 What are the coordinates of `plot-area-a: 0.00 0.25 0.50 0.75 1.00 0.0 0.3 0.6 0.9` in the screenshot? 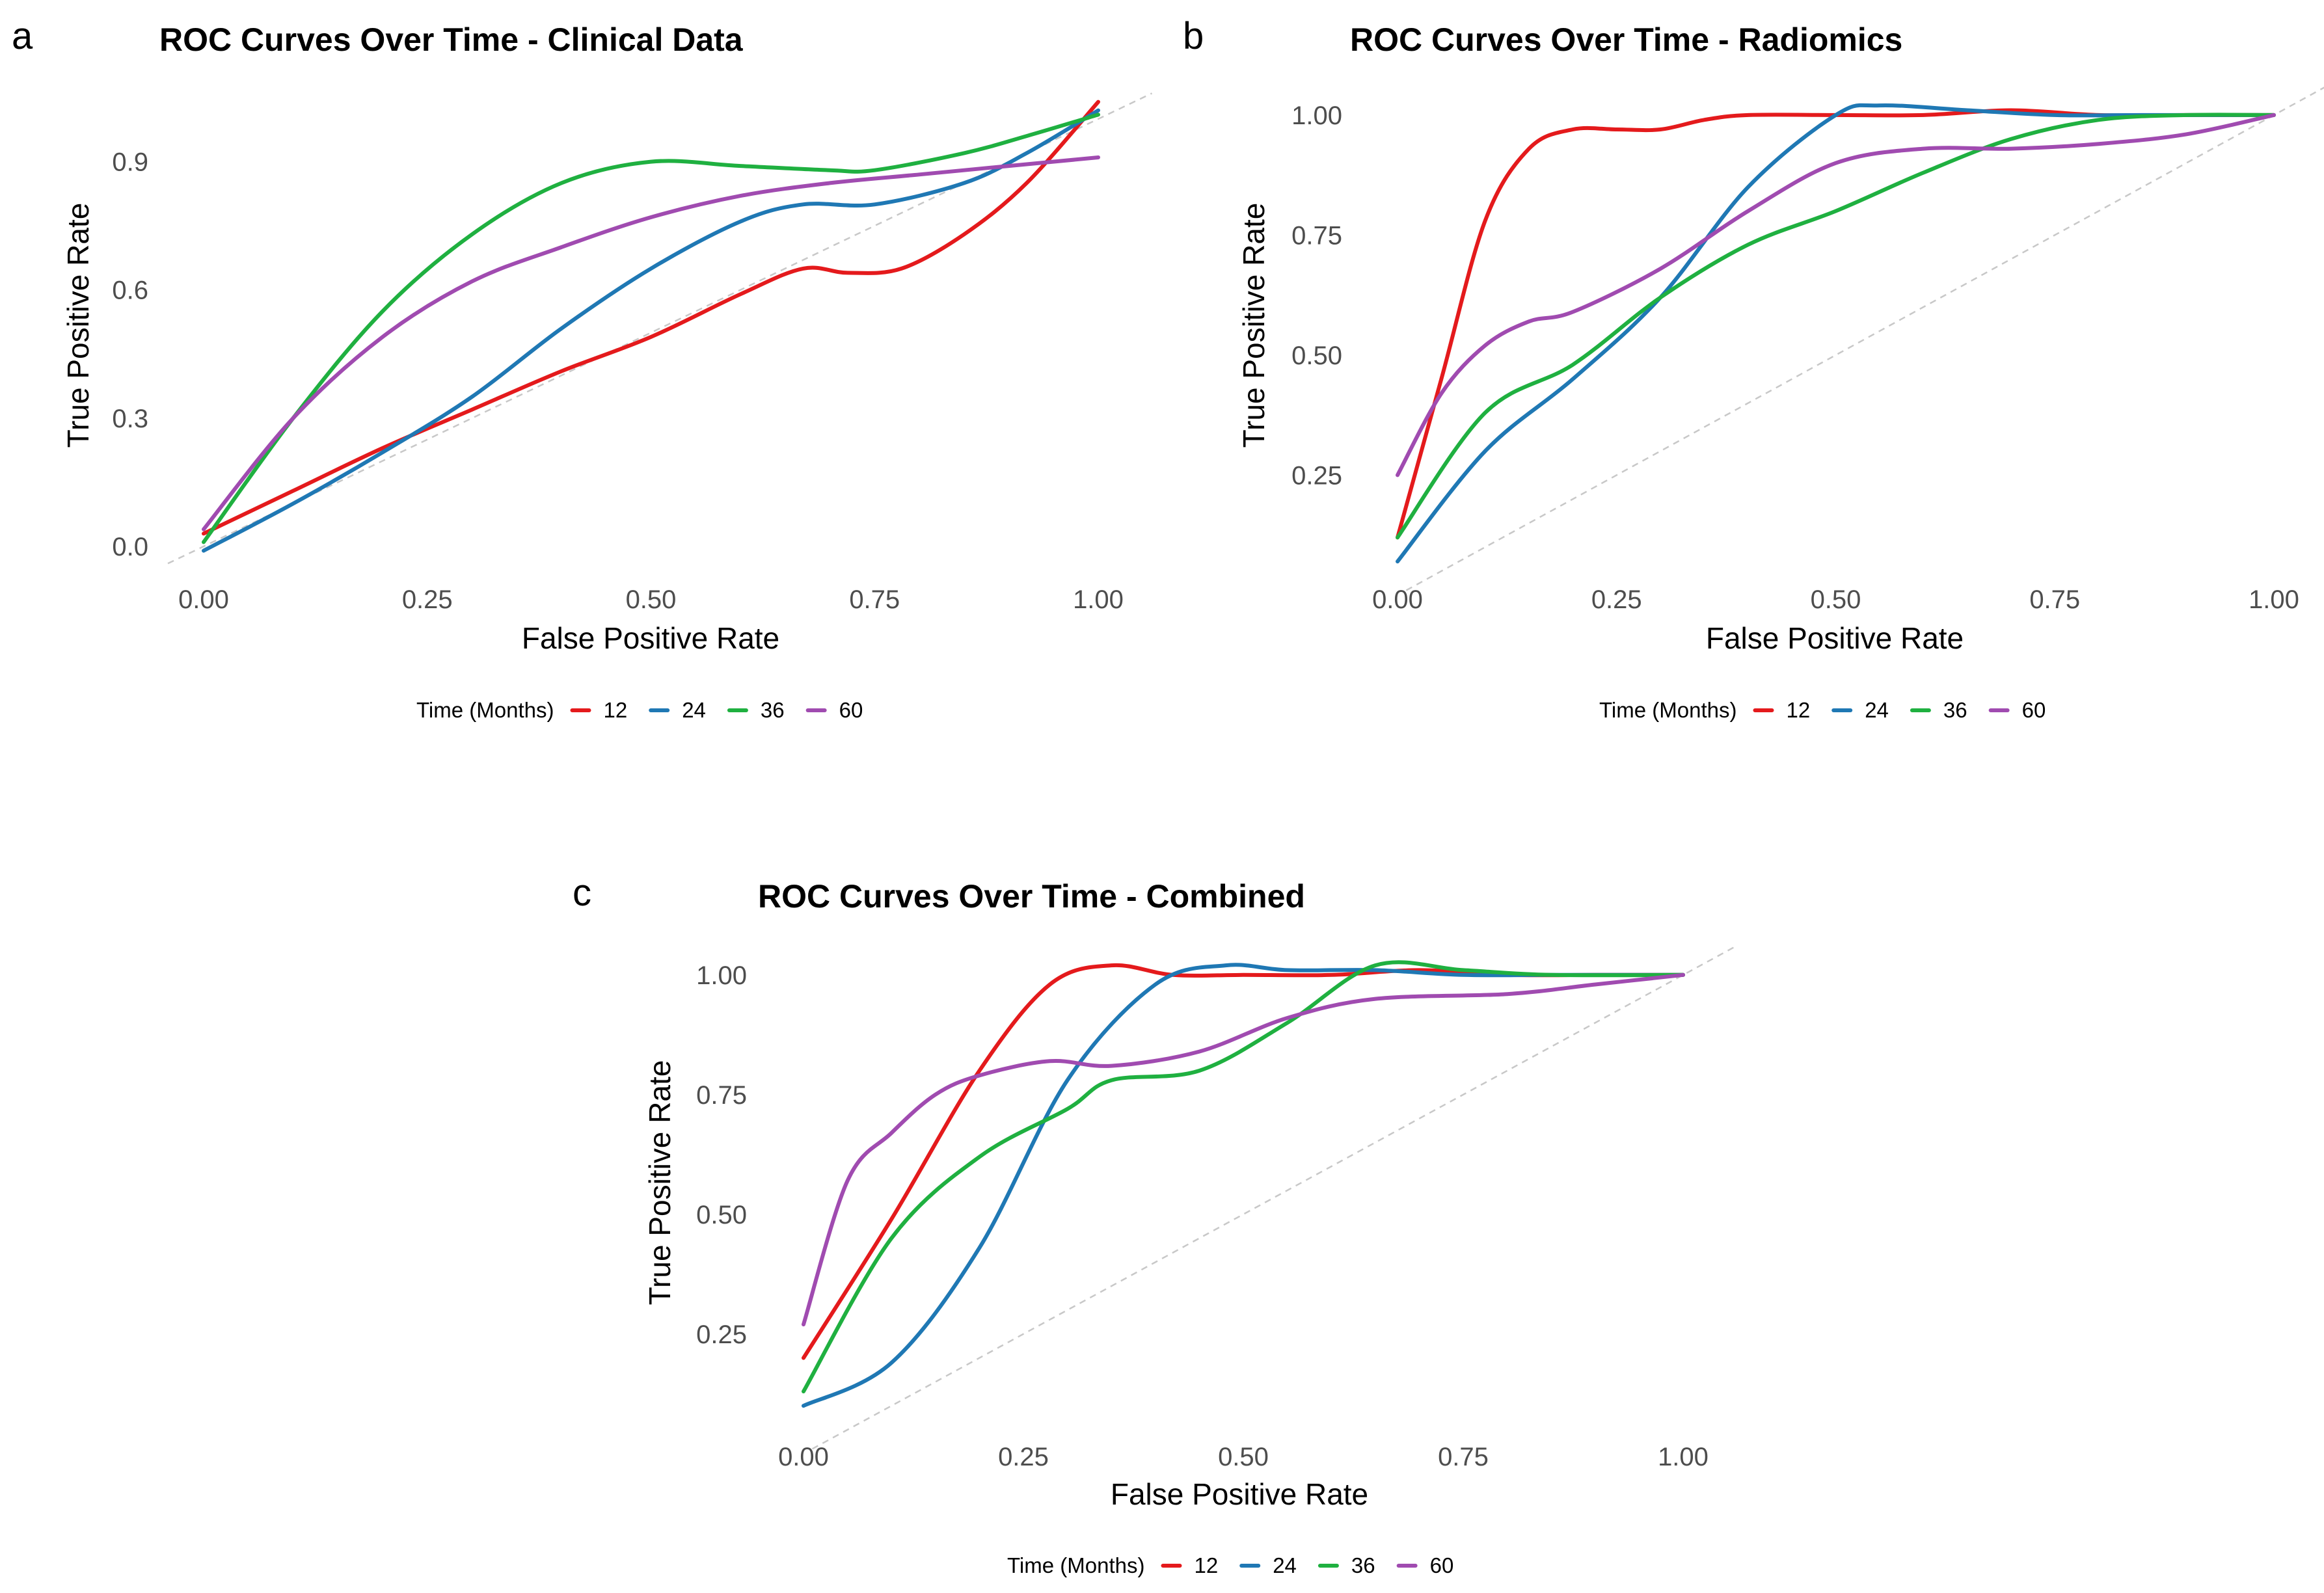 It's located at (632, 353).